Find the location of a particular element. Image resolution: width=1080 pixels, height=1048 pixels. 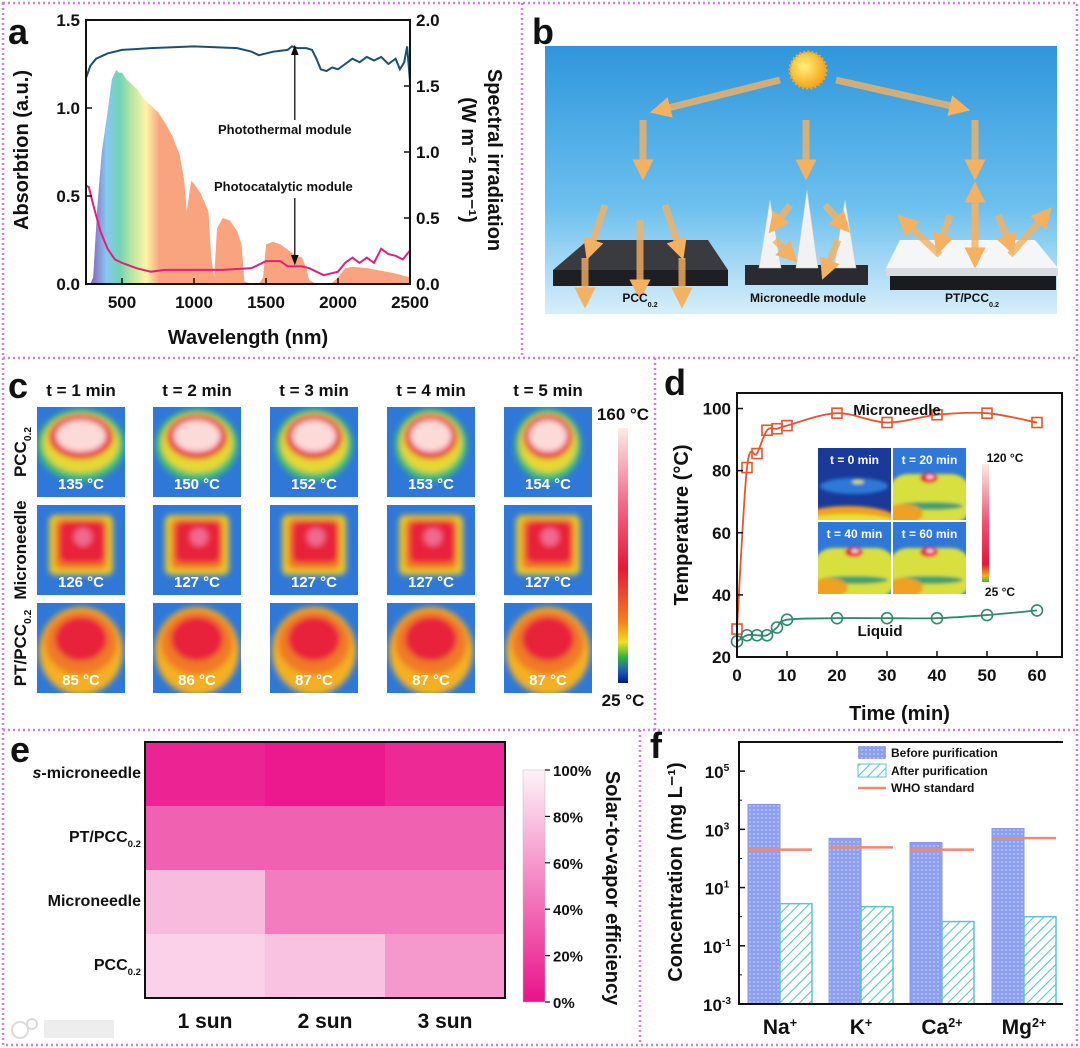

temperature-label: 87 °C is located at coordinates (548, 680).